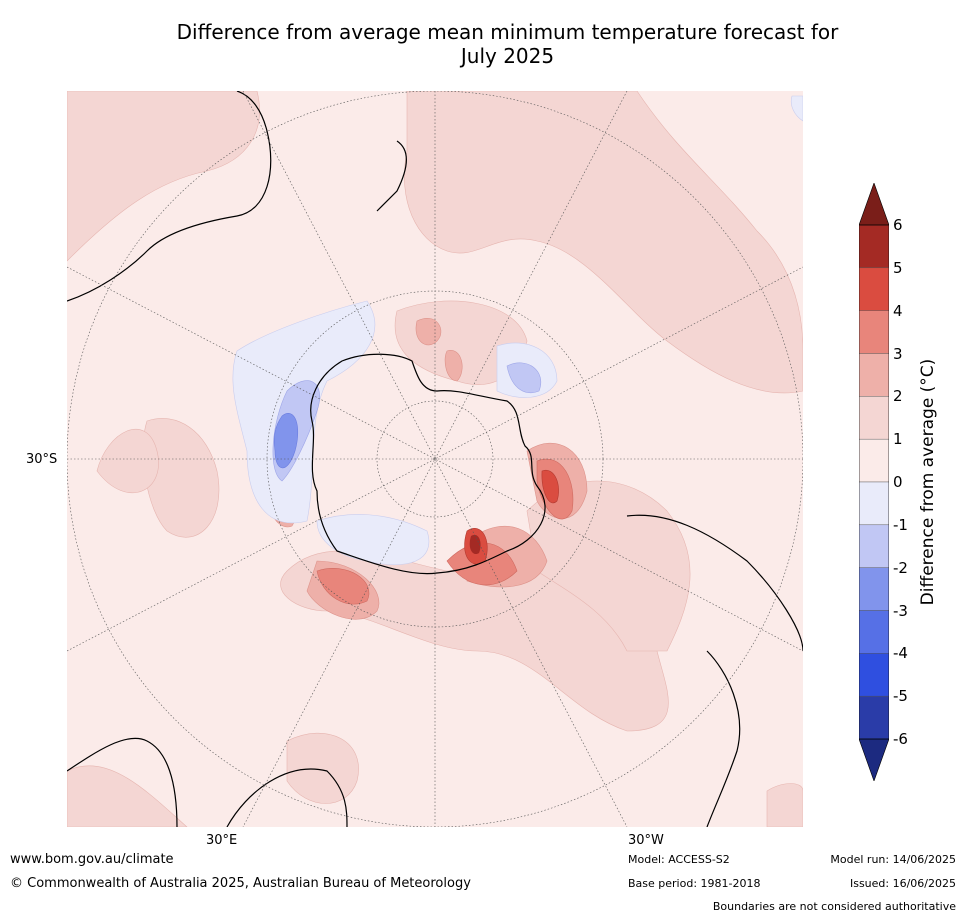 This screenshot has width=965, height=919. What do you see at coordinates (42, 459) in the screenshot?
I see `lat-label-30s: 30°S` at bounding box center [42, 459].